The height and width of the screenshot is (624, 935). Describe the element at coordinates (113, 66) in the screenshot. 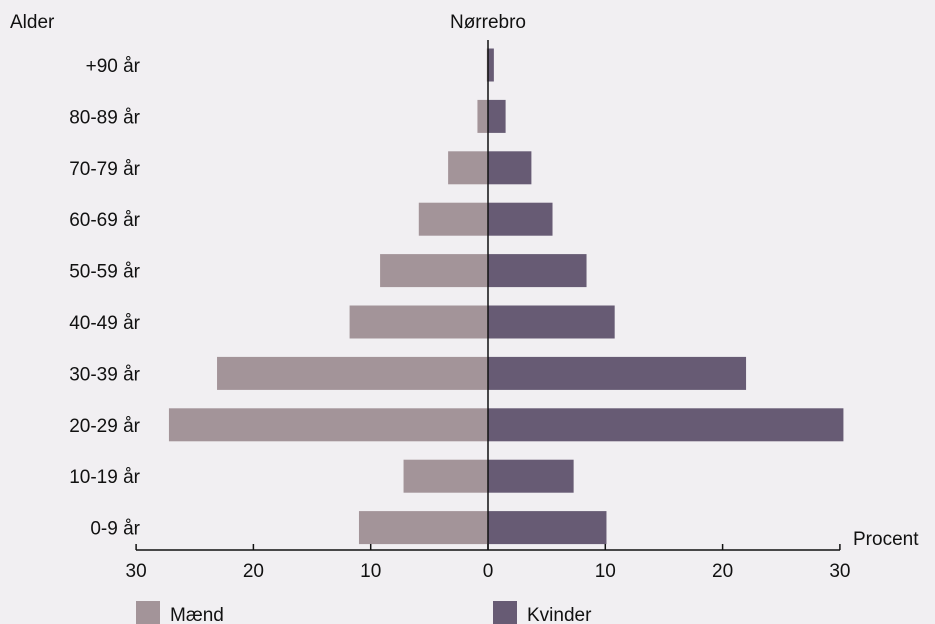

I see `category-label: +90 år` at that location.